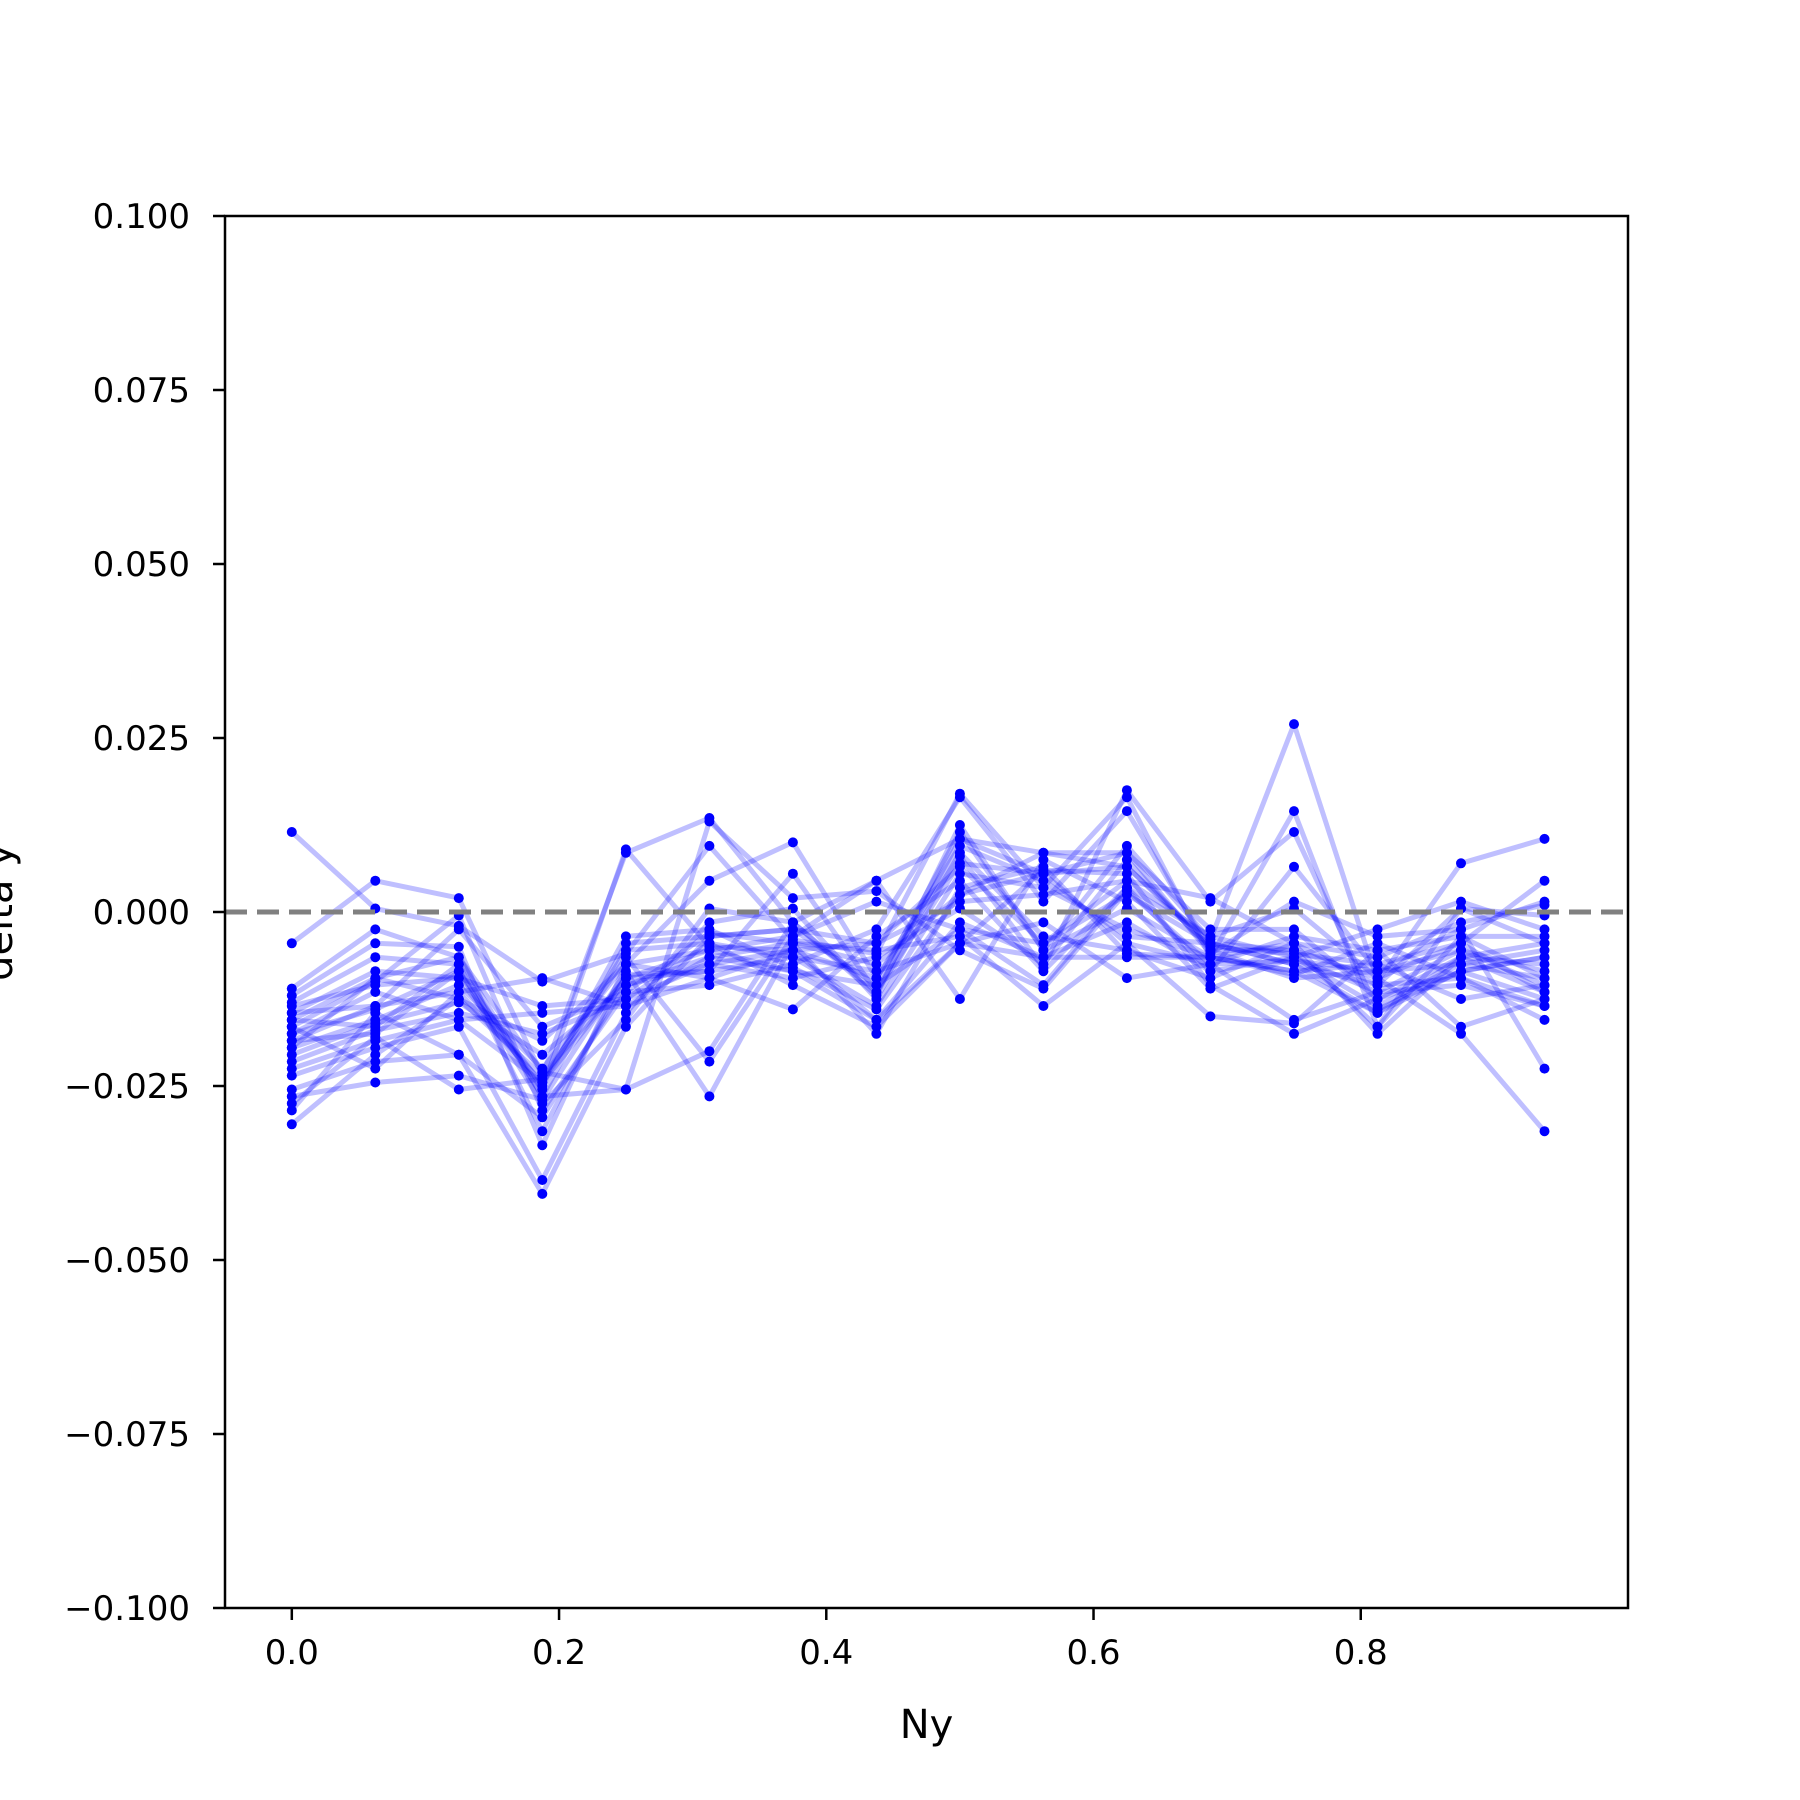 This screenshot has height=1800, width=1800. Describe the element at coordinates (11, 912) in the screenshot. I see `y-axis-label: delta y` at that location.